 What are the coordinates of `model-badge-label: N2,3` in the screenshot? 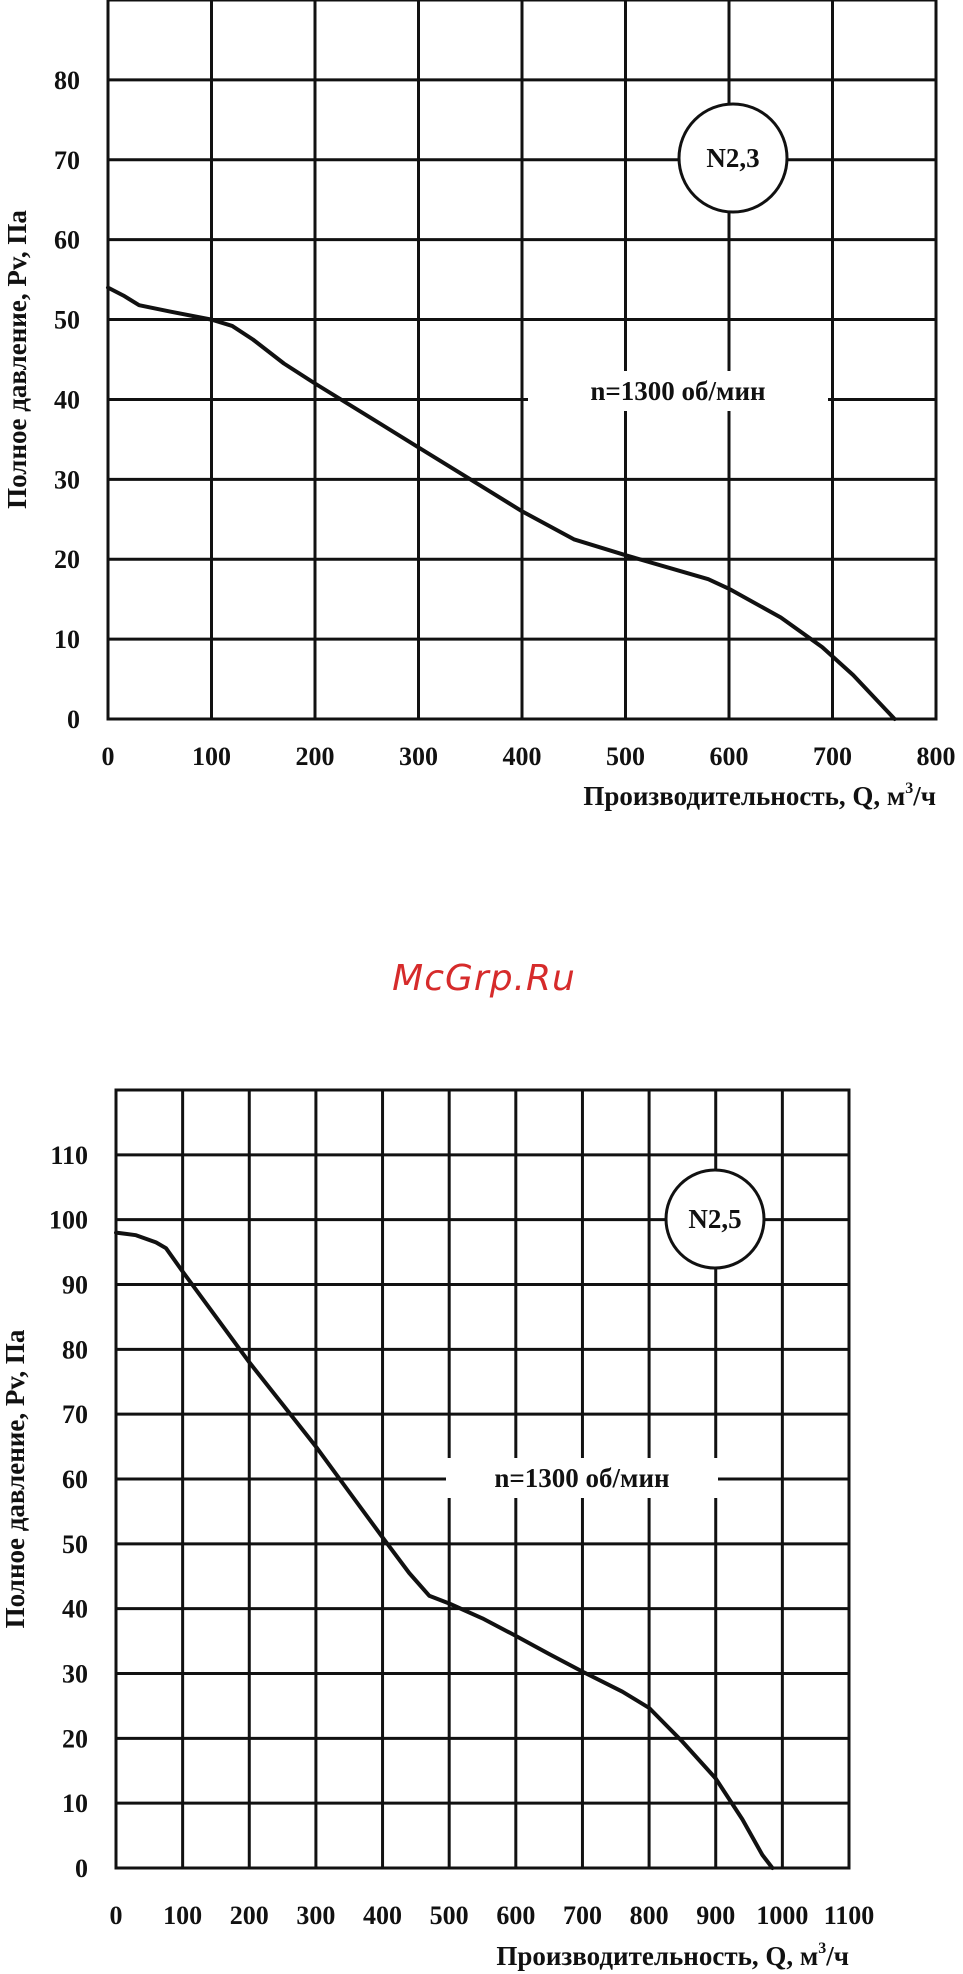 It's located at (732, 158).